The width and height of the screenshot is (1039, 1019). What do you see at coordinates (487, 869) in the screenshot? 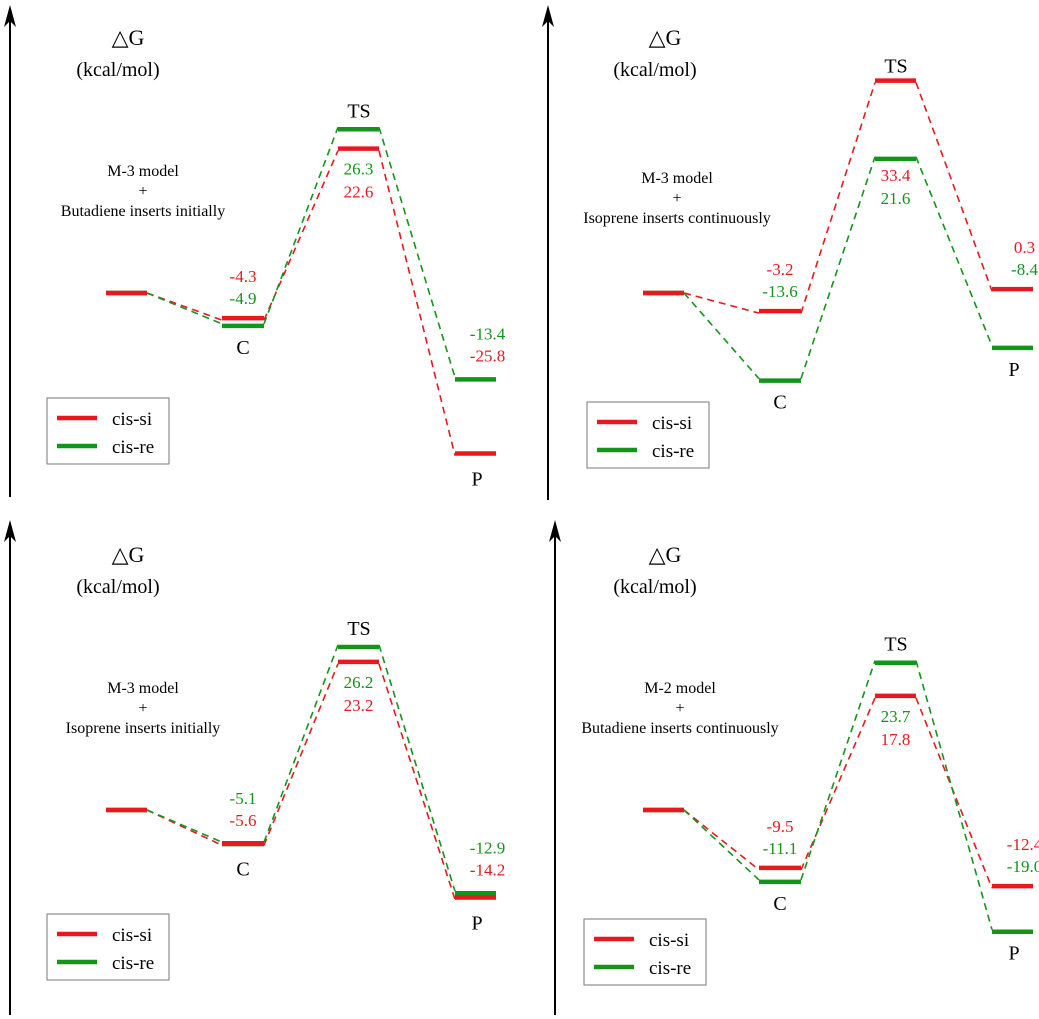
I see `cis-si-label-3: -14.2` at bounding box center [487, 869].